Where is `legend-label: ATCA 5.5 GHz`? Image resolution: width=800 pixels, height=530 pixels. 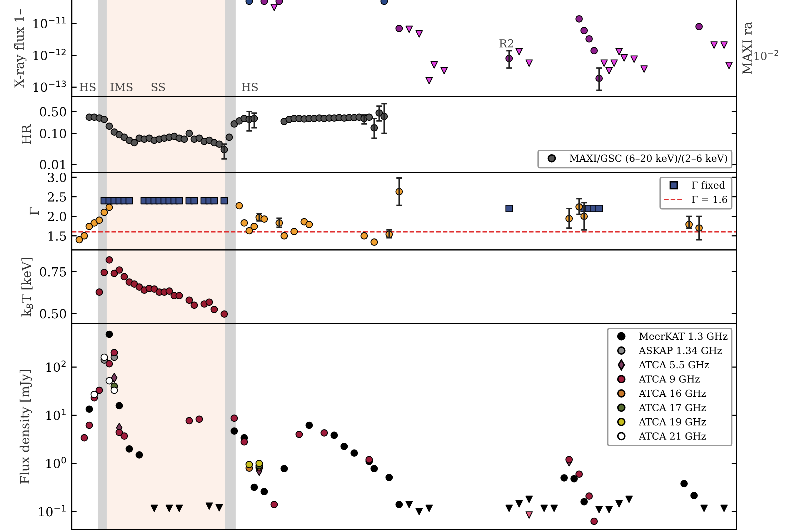 legend-label: ATCA 5.5 GHz is located at coordinates (674, 365).